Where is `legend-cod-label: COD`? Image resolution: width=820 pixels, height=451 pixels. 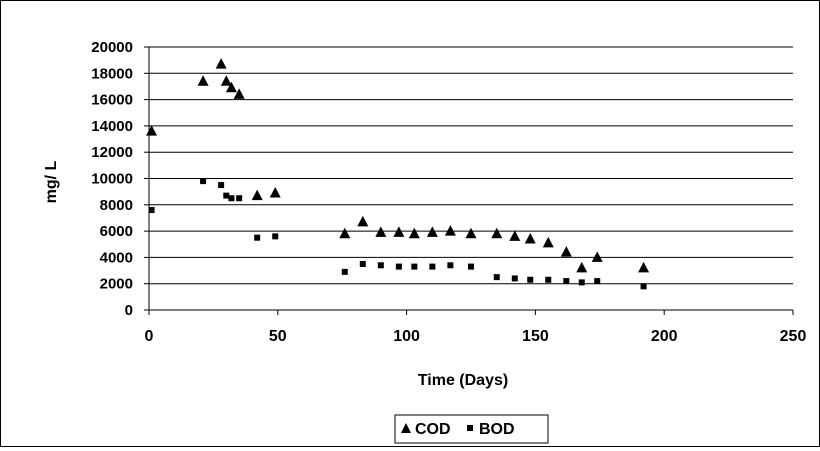
legend-cod-label: COD is located at coordinates (433, 429).